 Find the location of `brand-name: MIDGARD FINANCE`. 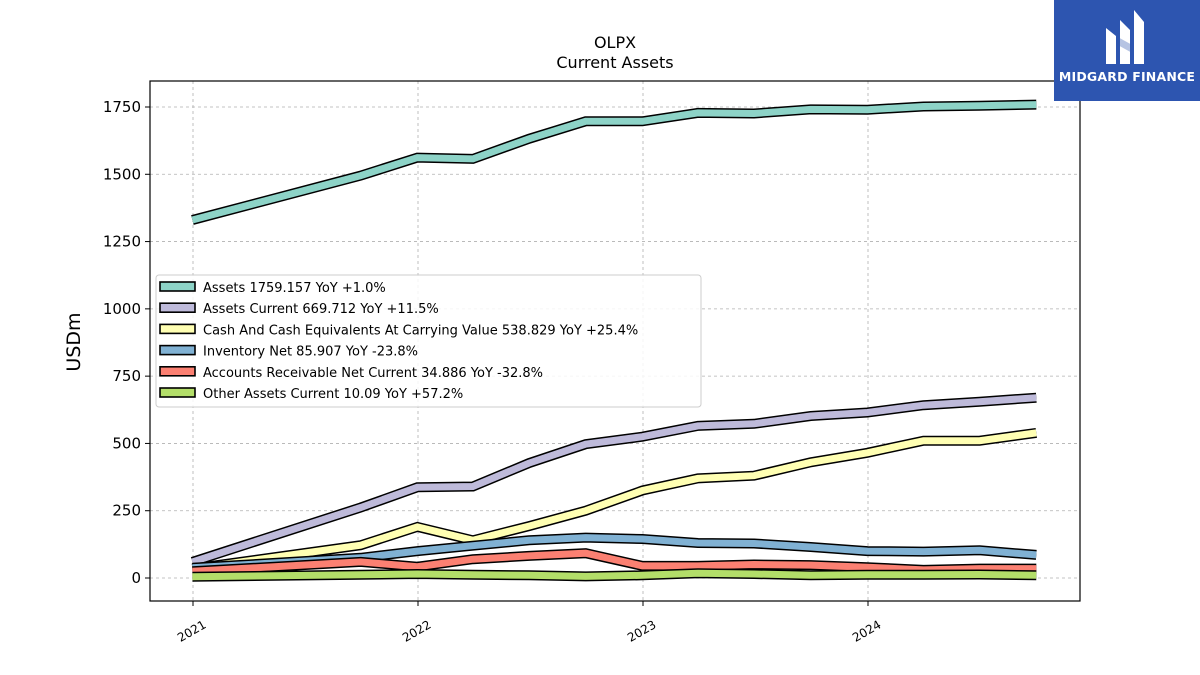

brand-name: MIDGARD FINANCE is located at coordinates (1127, 76).